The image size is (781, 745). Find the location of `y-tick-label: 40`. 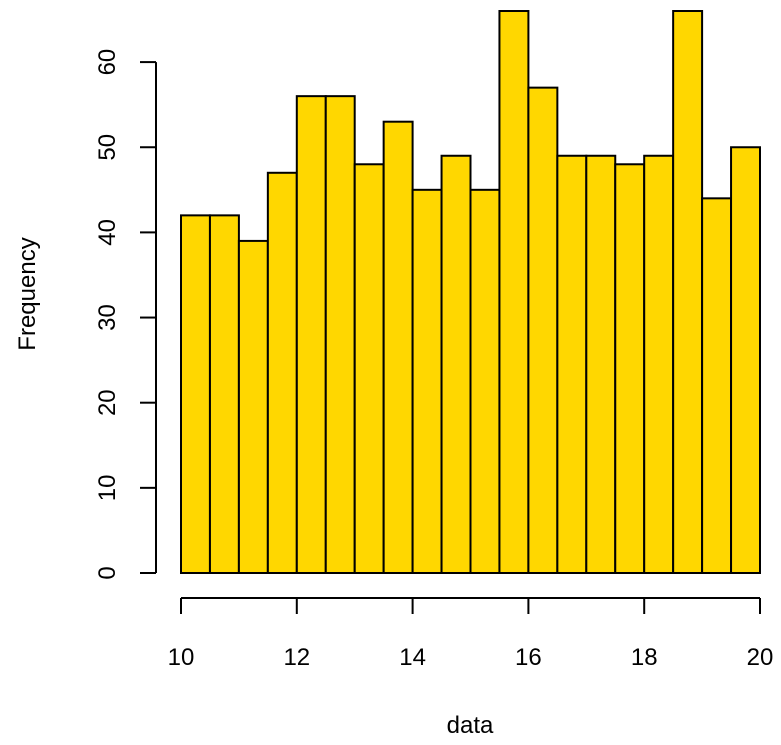

y-tick-label: 40 is located at coordinates (107, 232).